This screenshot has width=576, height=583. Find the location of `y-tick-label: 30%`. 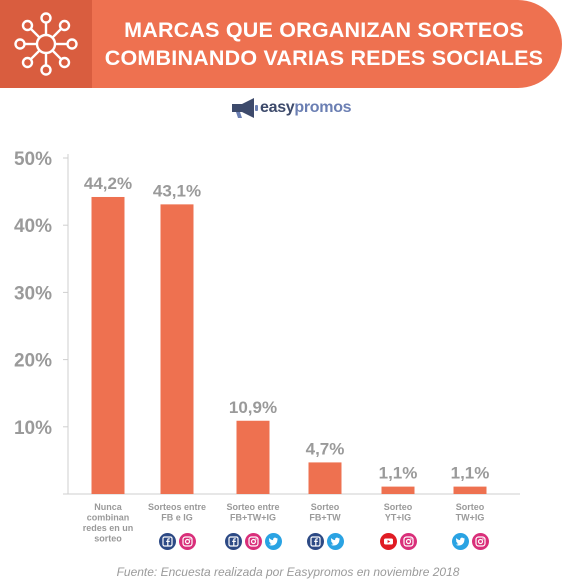

y-tick-label: 30% is located at coordinates (33, 293).